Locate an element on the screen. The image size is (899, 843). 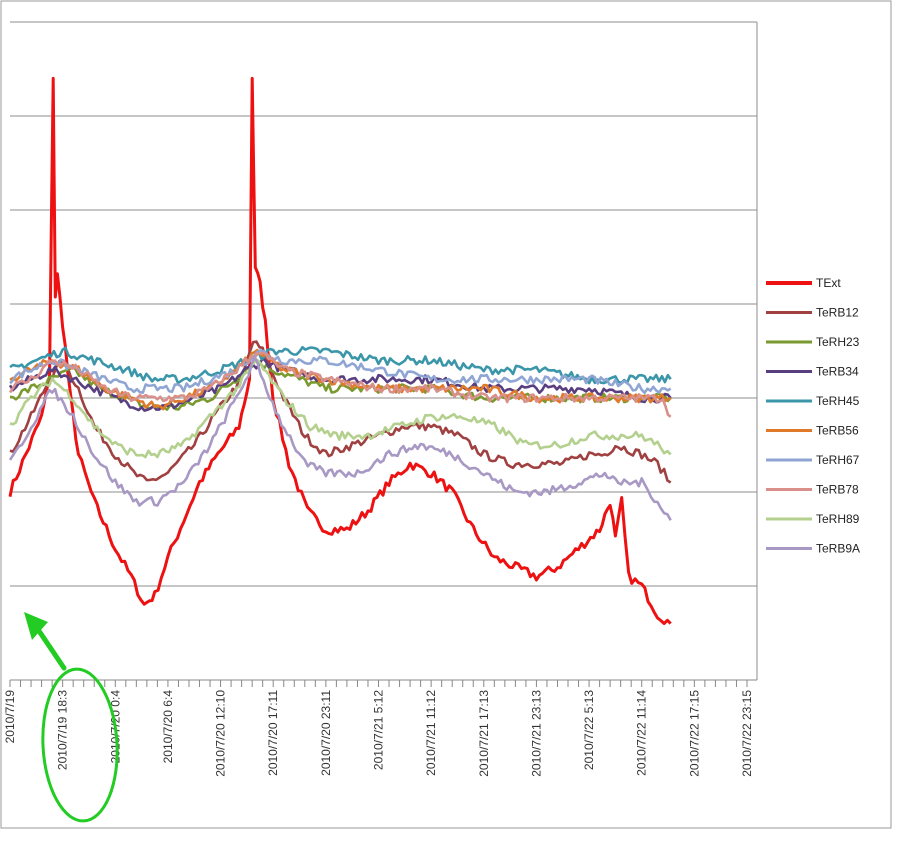
series-line-terb9a is located at coordinates (340, 438).